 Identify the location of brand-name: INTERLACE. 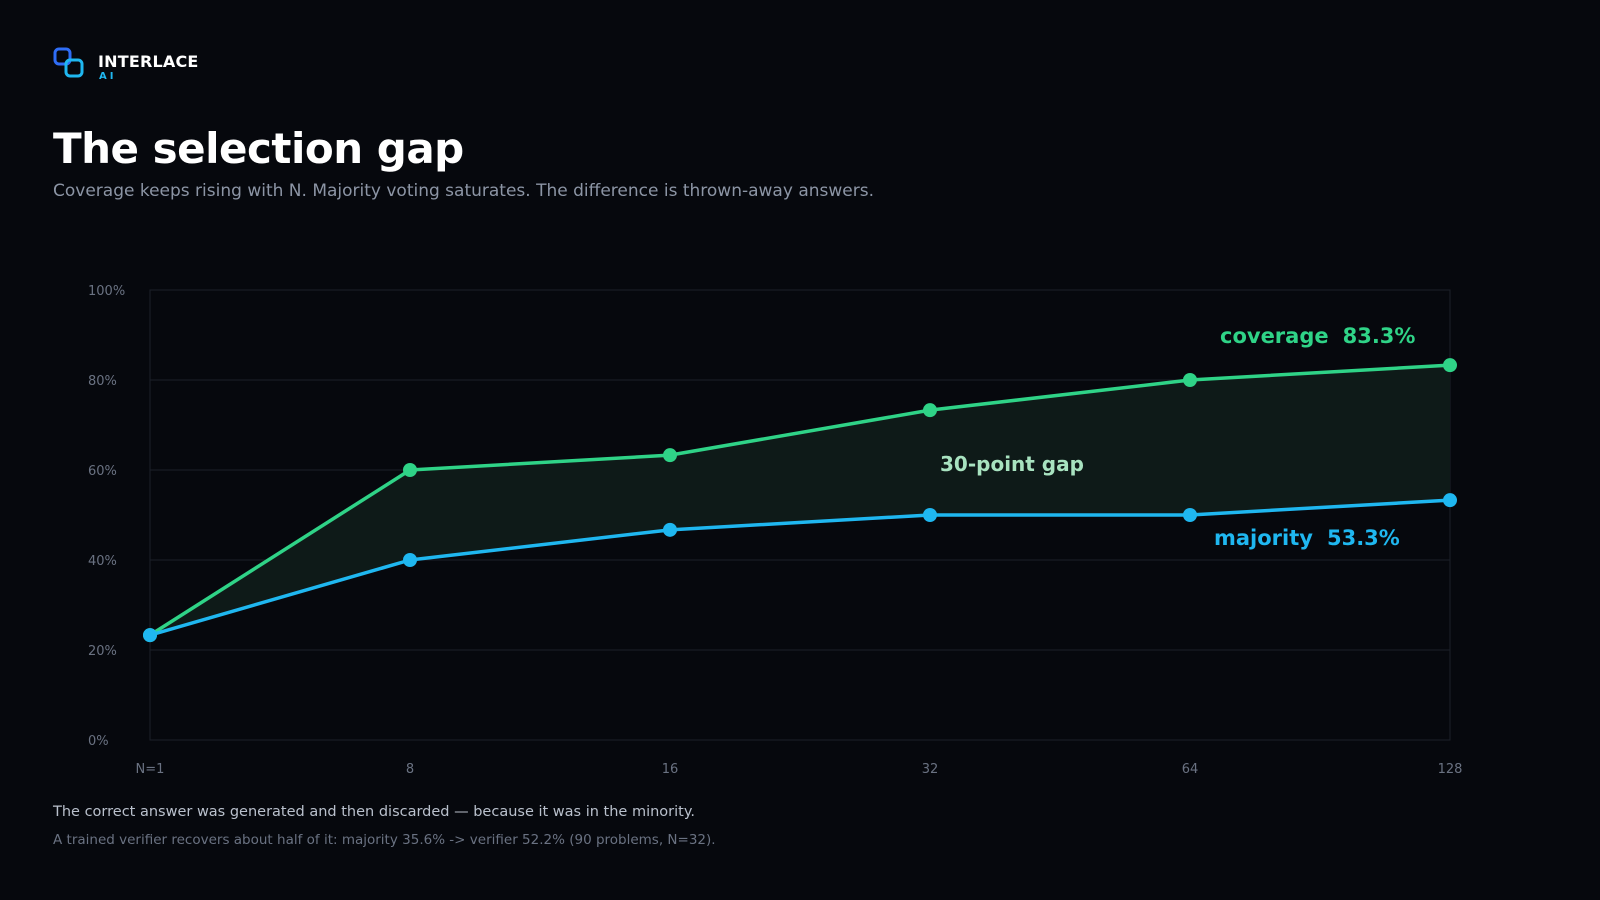
(148, 61).